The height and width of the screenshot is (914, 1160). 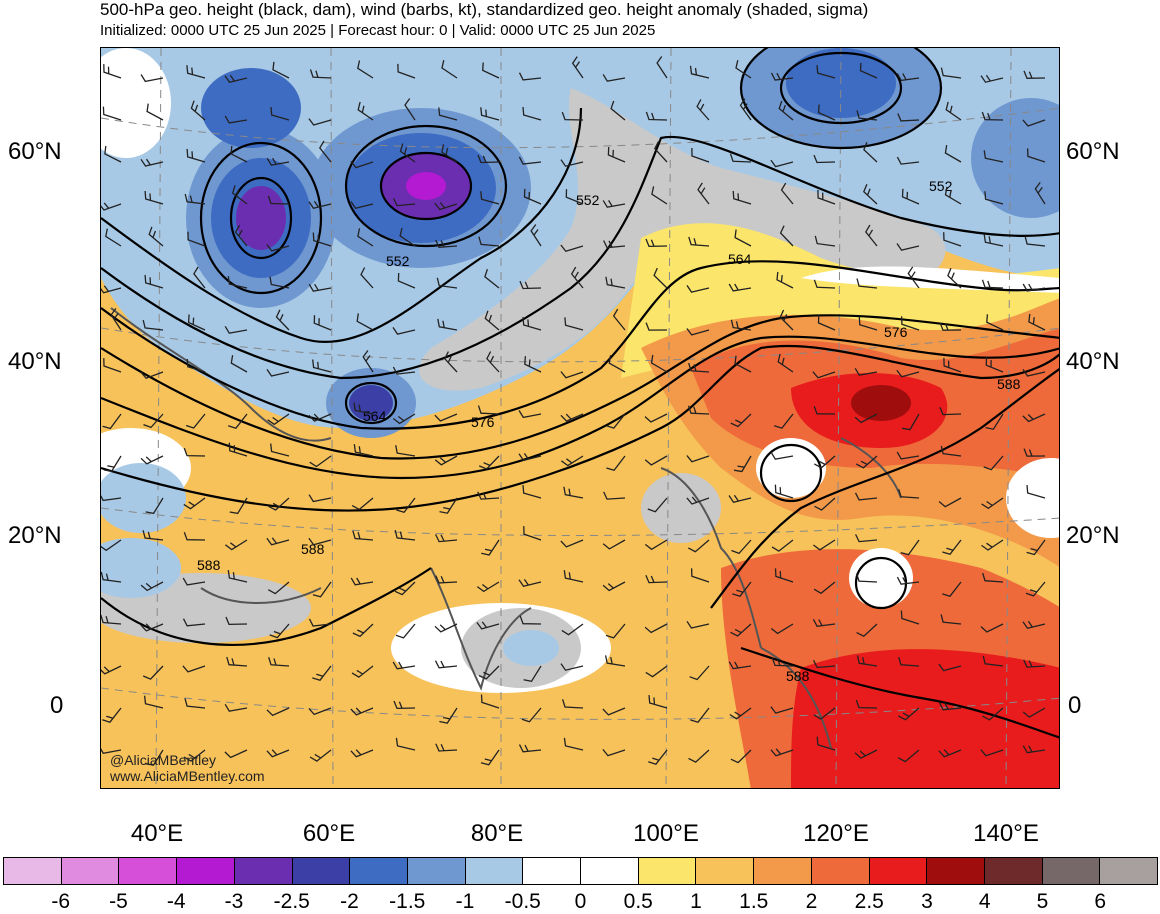 I want to click on lat-label-left: 60°N, so click(x=35, y=151).